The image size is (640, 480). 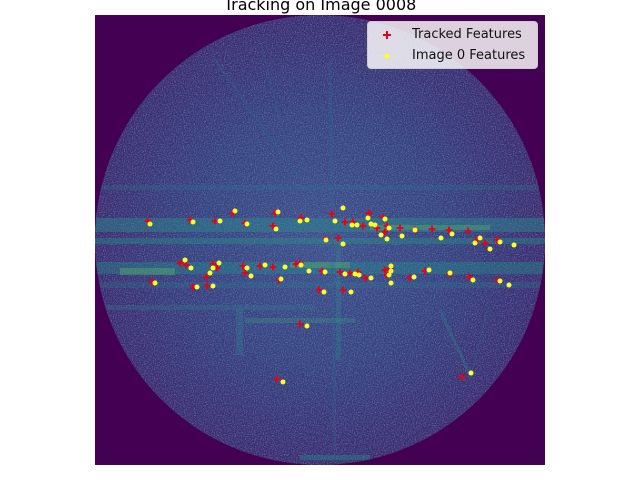 What do you see at coordinates (467, 34) in the screenshot?
I see `legend-label-tracked: Tracked Features` at bounding box center [467, 34].